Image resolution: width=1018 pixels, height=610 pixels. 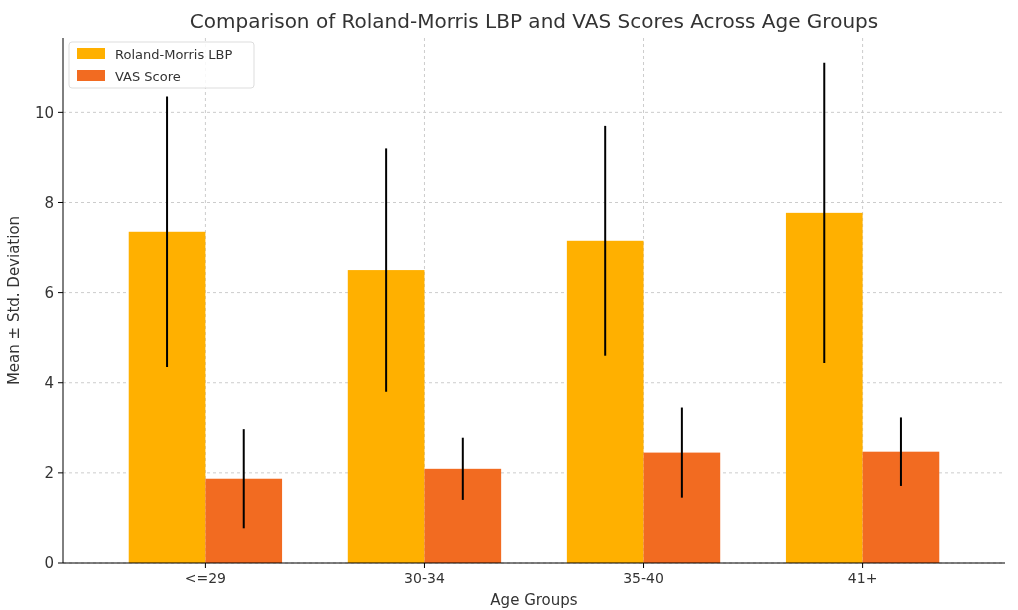 I want to click on y-tick-label: 10, so click(x=44, y=112).